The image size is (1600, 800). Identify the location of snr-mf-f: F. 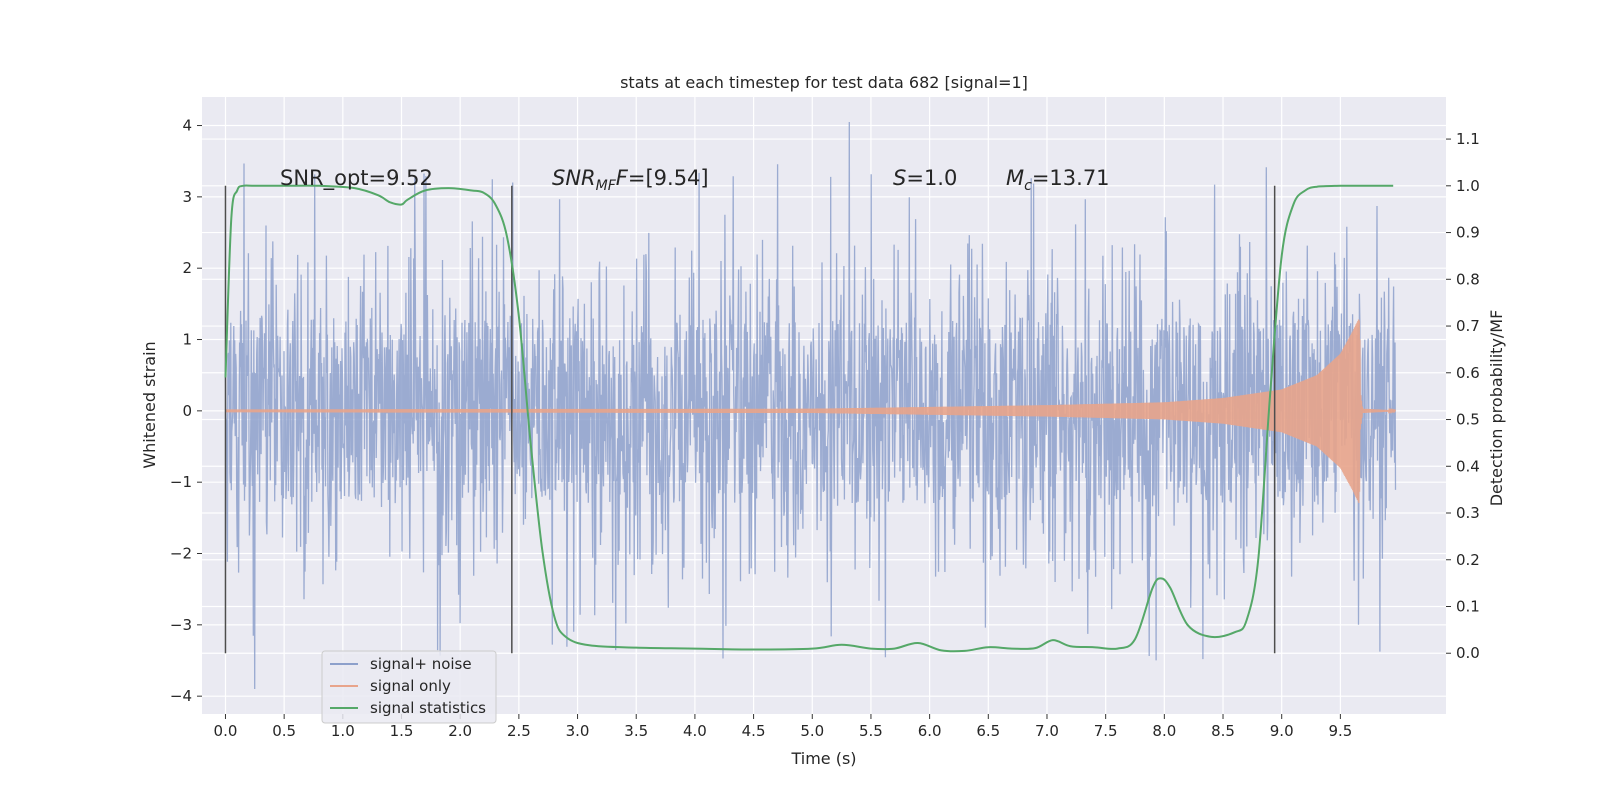
(622, 178).